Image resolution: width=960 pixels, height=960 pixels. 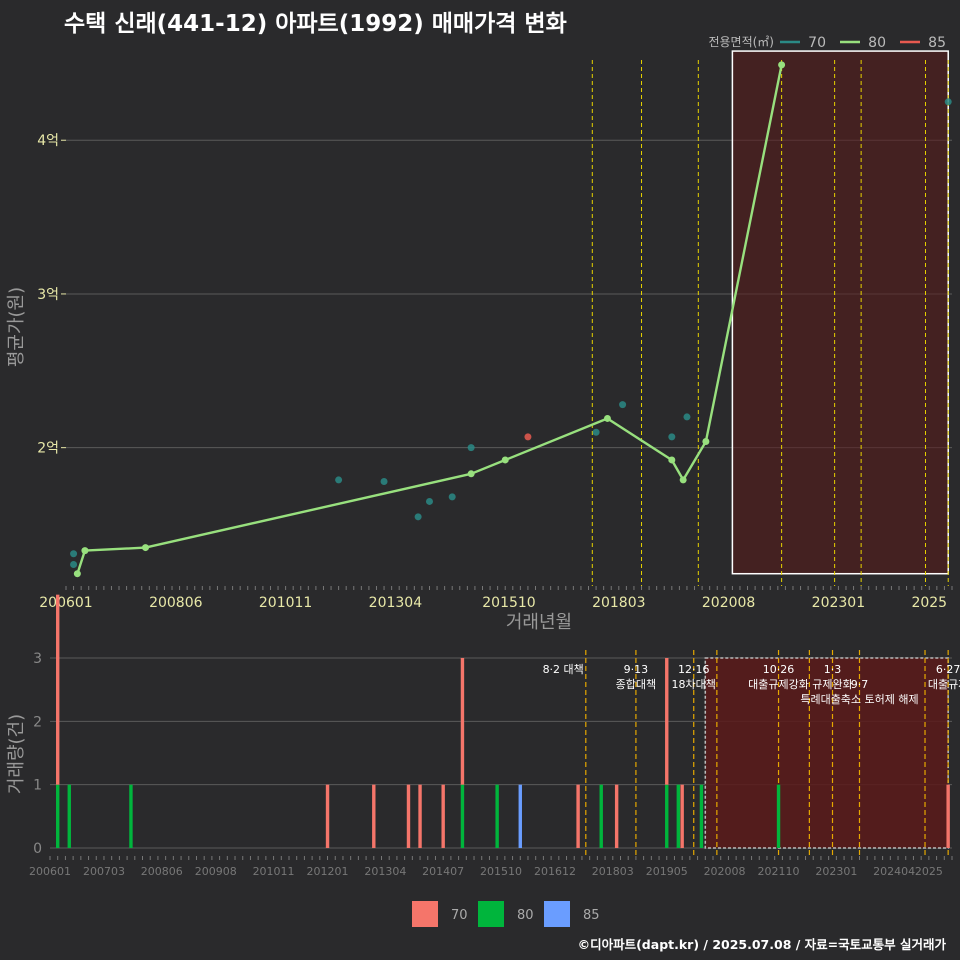 I want to click on volume-y-tick-label: 2, so click(x=37, y=722).